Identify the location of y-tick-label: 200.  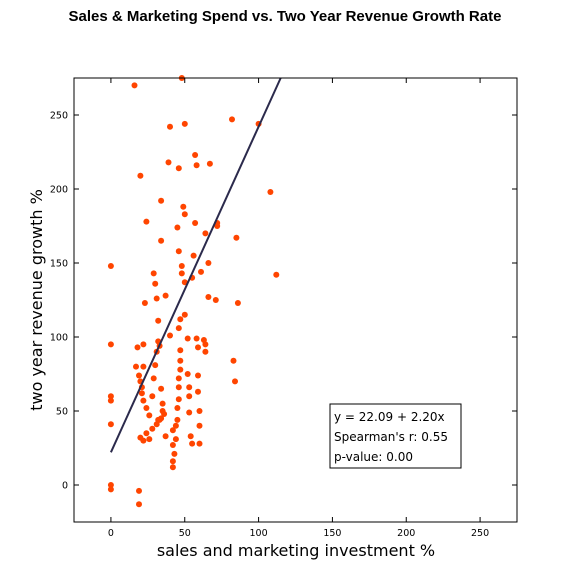
(59, 190).